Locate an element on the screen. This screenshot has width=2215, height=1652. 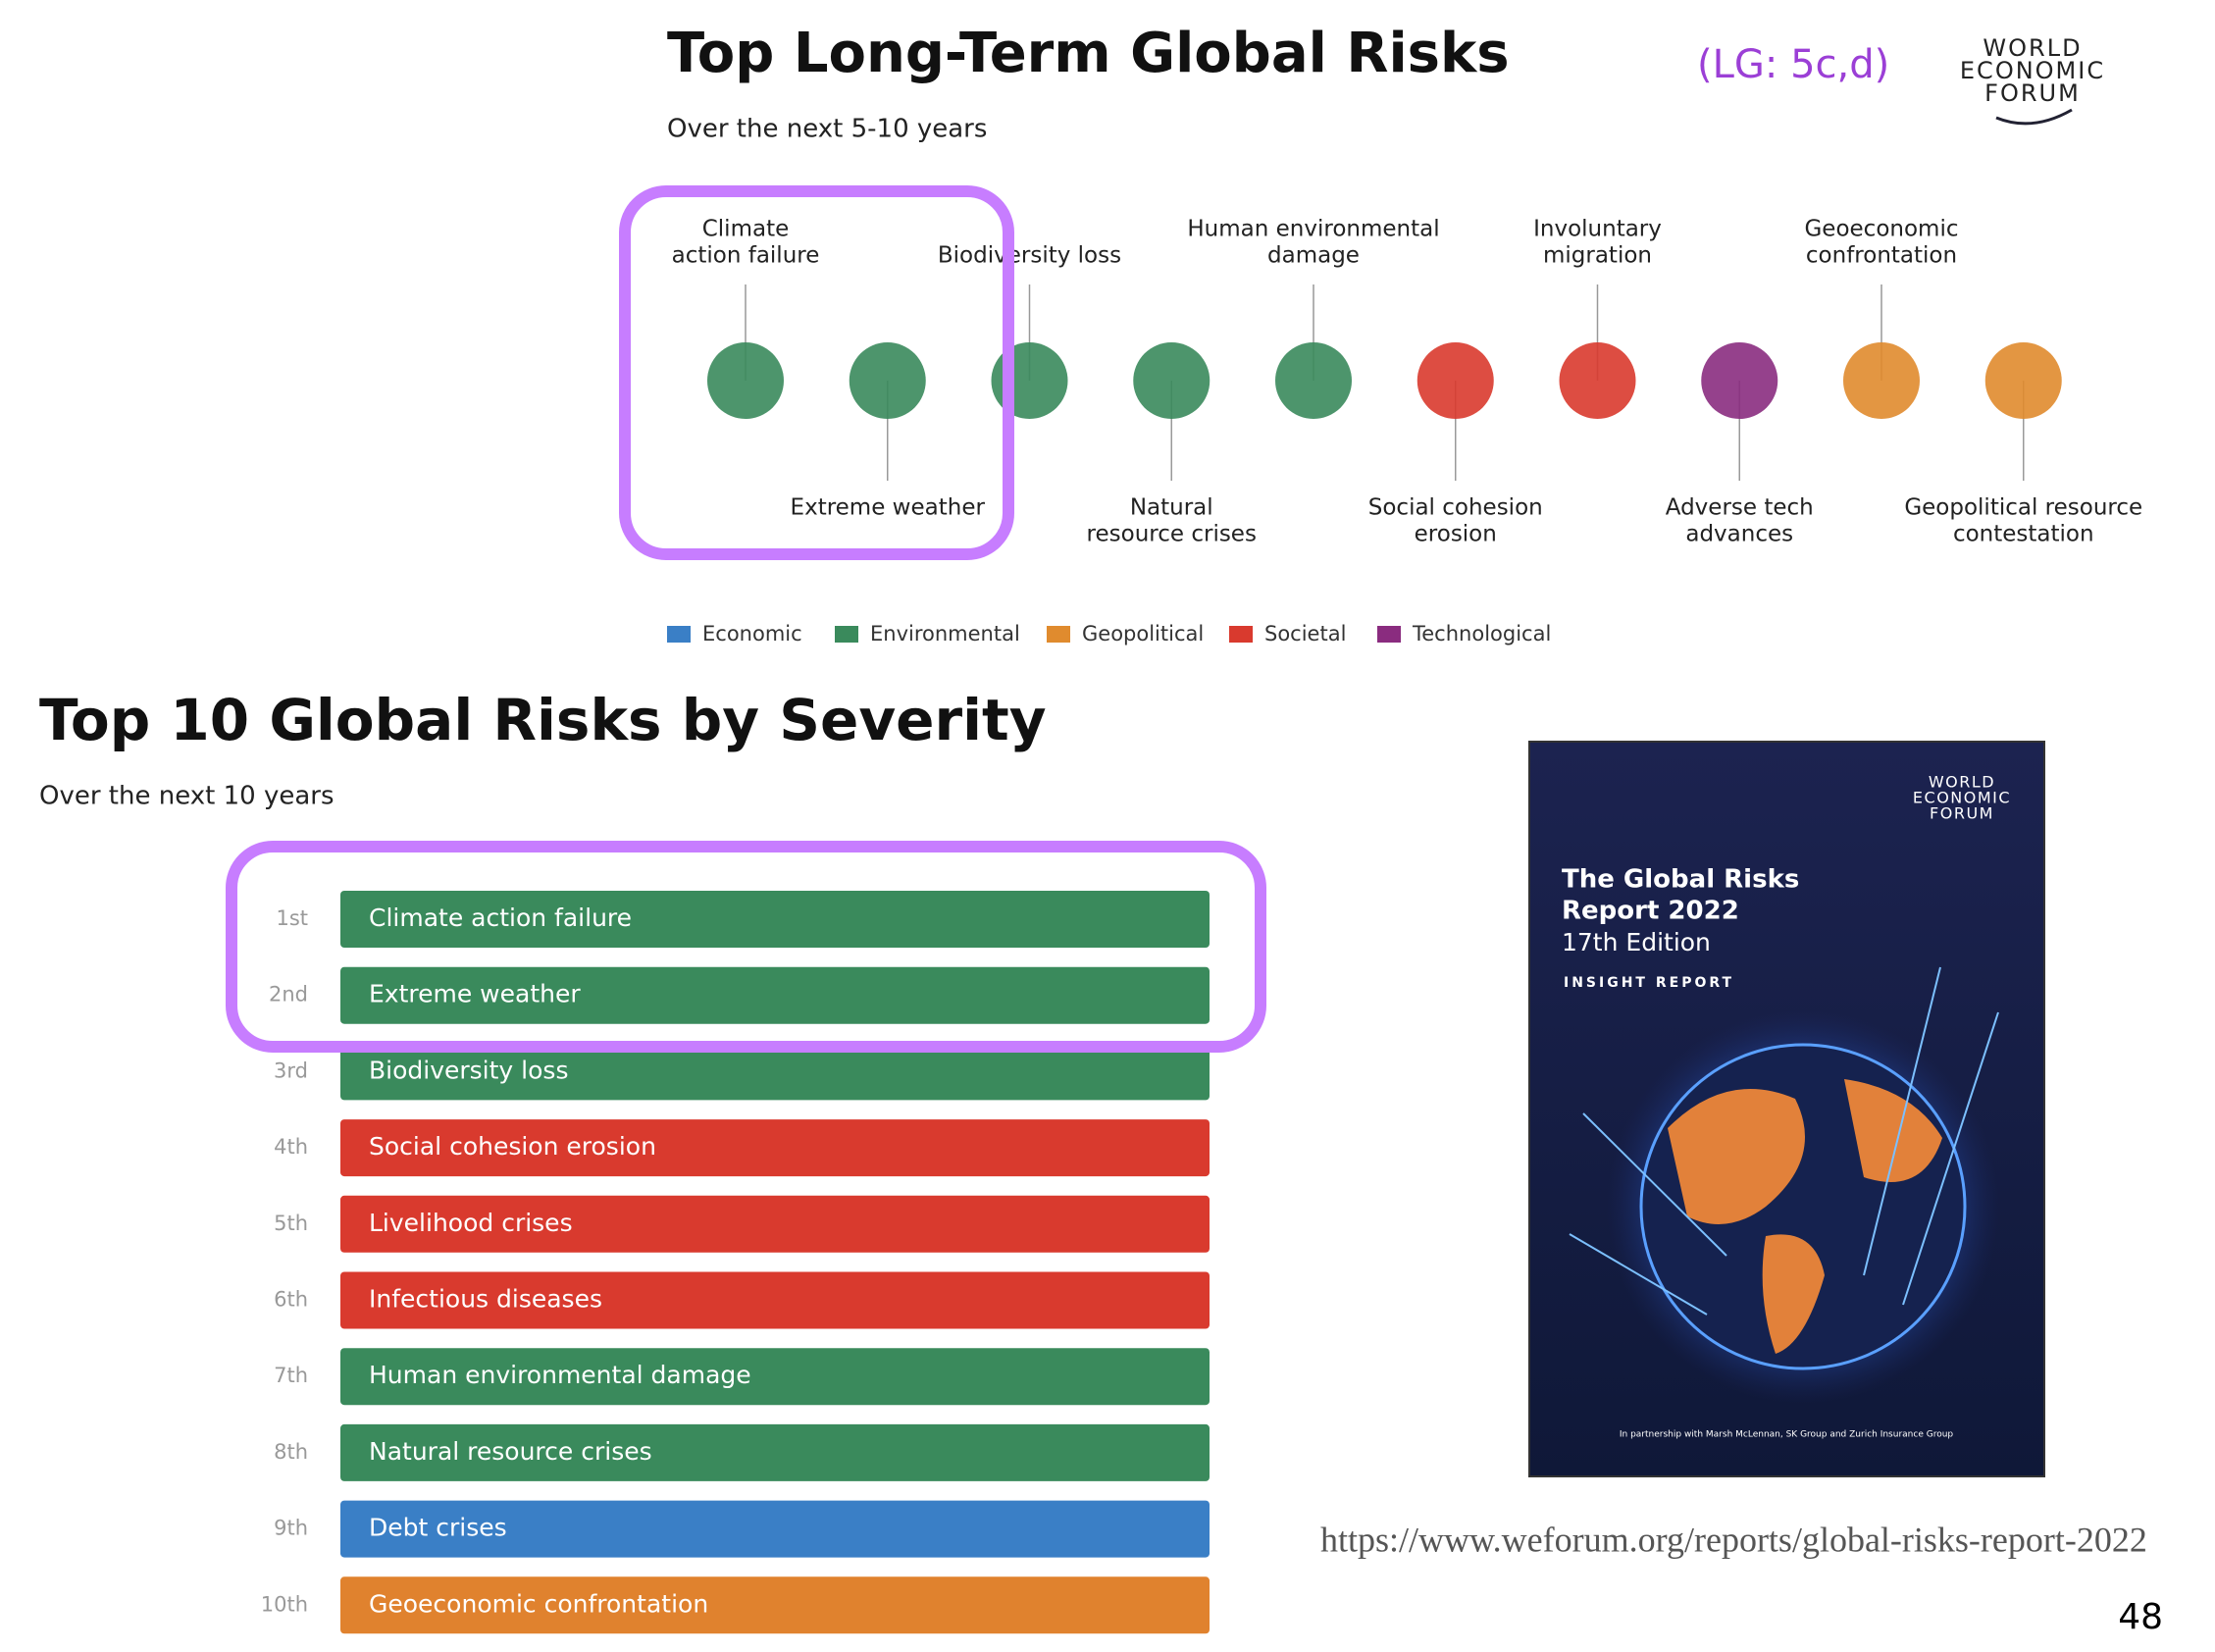
legend-label: Geopolitical is located at coordinates (1143, 633).